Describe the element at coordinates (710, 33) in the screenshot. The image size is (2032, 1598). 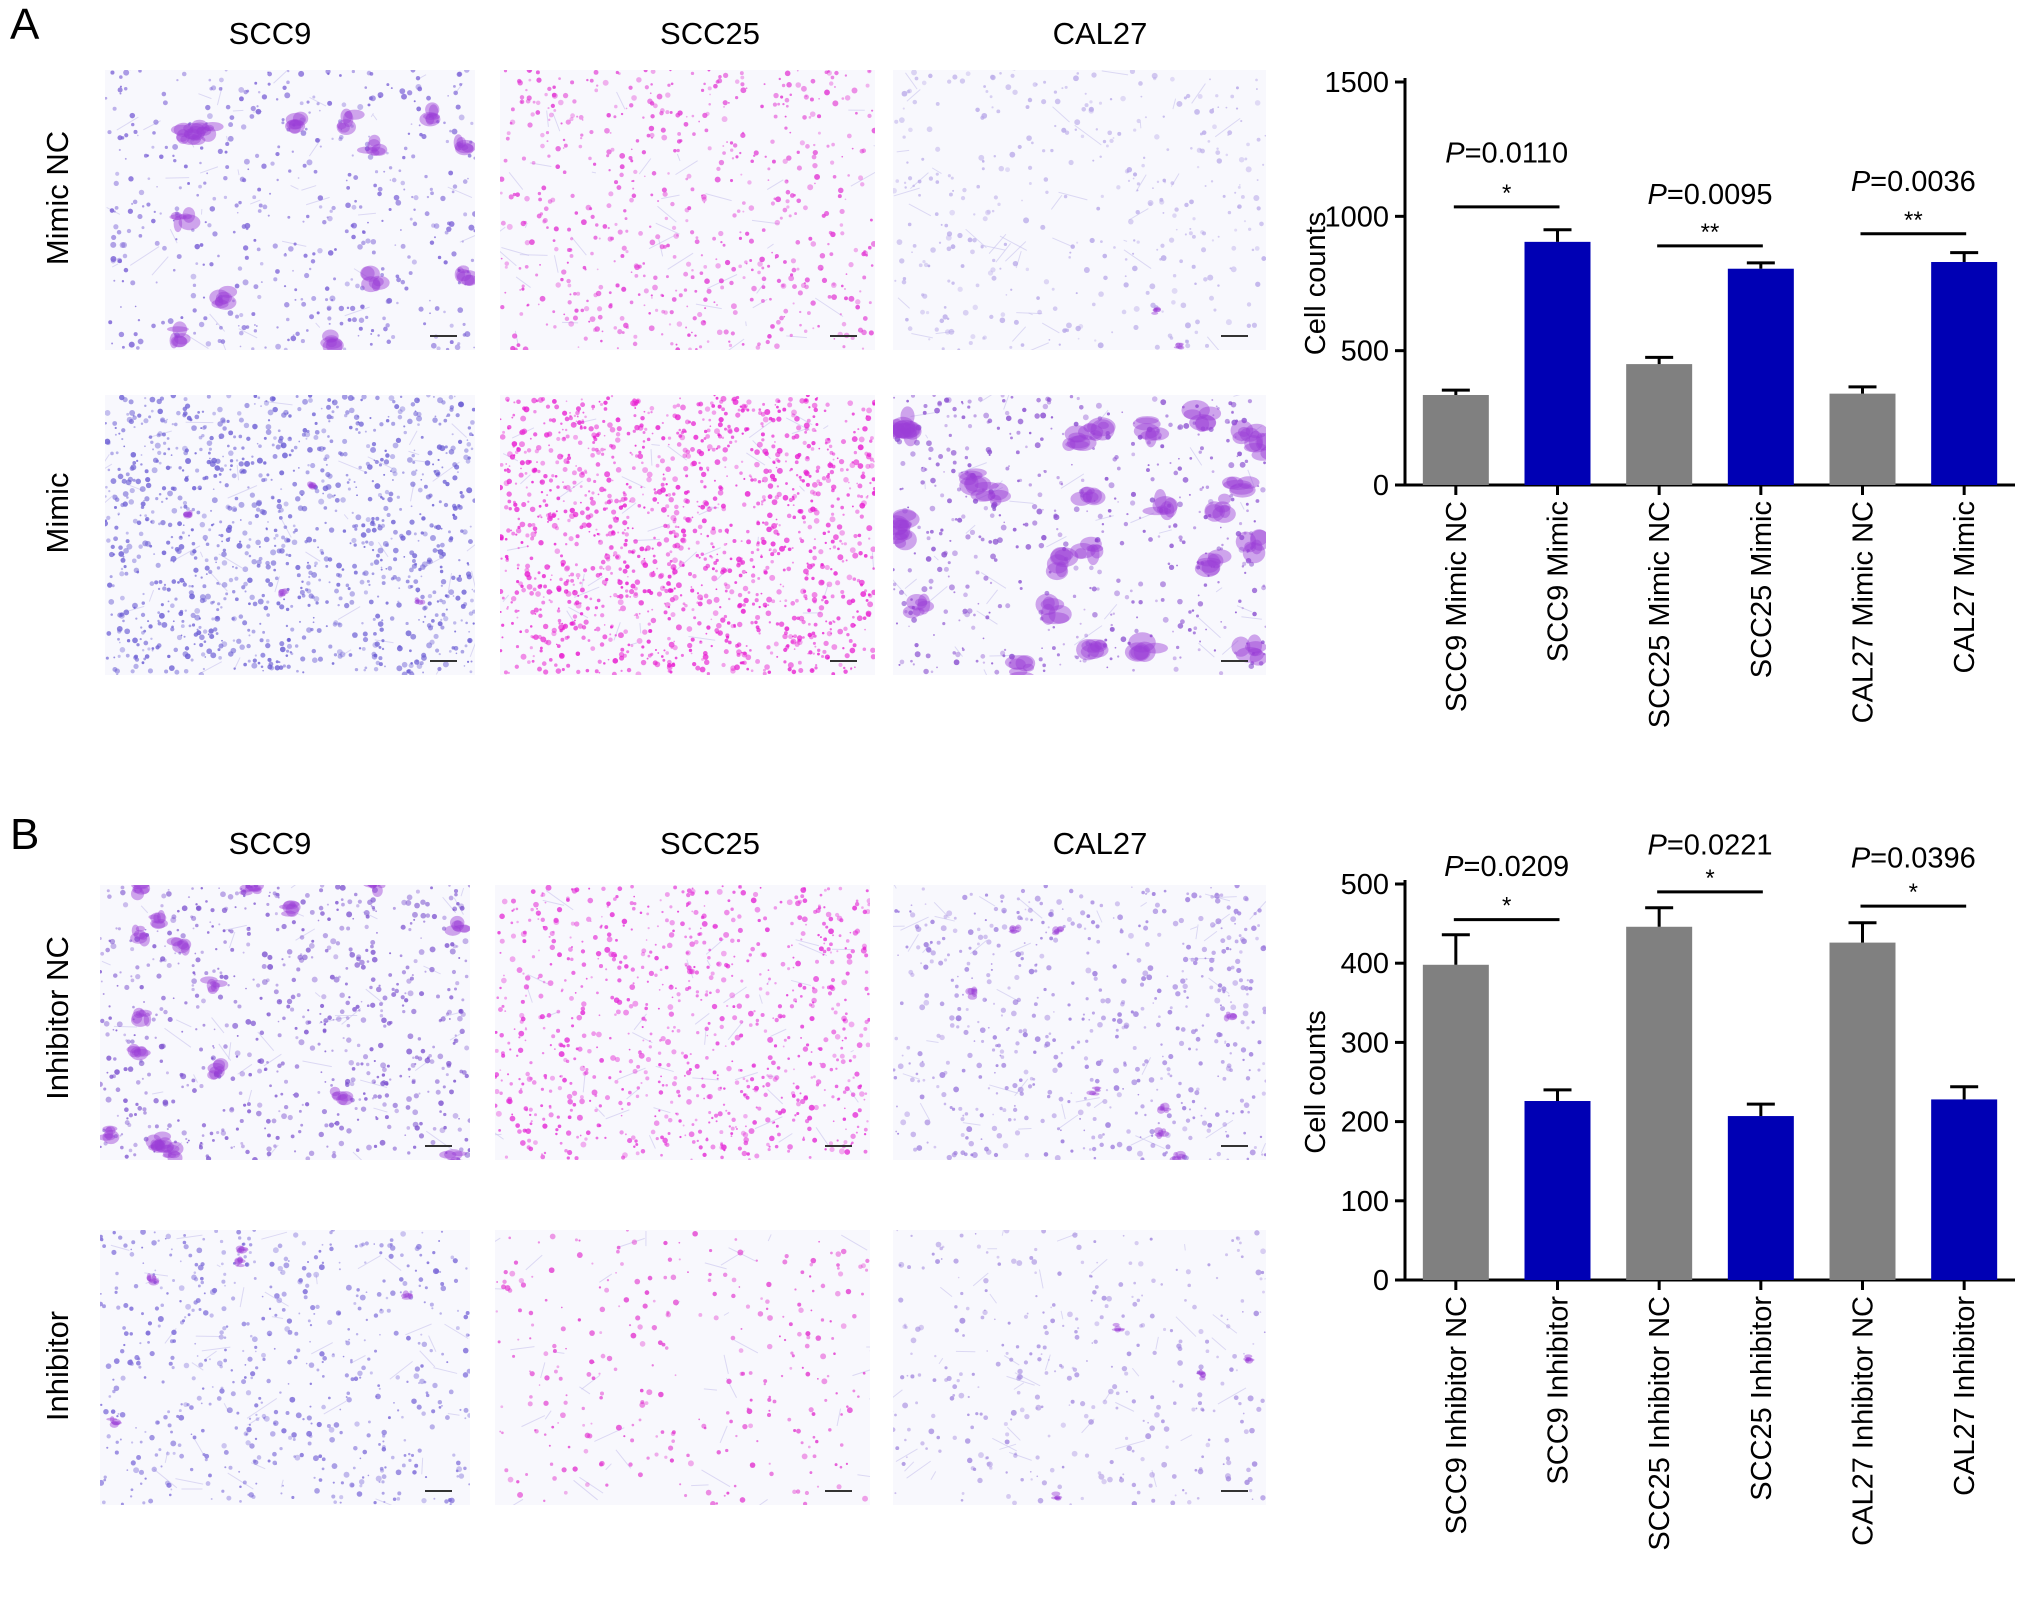
I see `column-label-scc25-a: SCC25` at that location.